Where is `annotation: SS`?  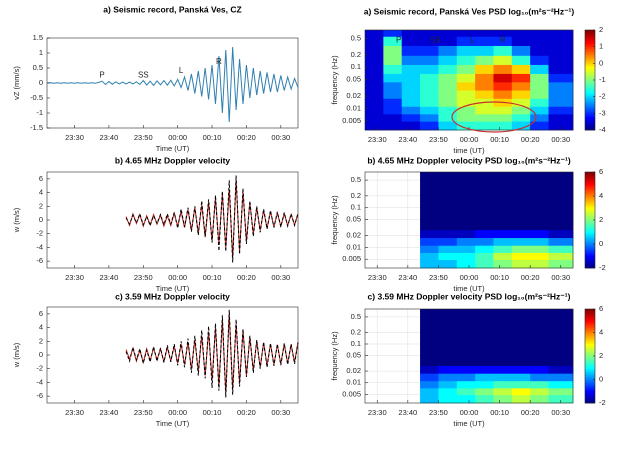
annotation: SS is located at coordinates (435, 39).